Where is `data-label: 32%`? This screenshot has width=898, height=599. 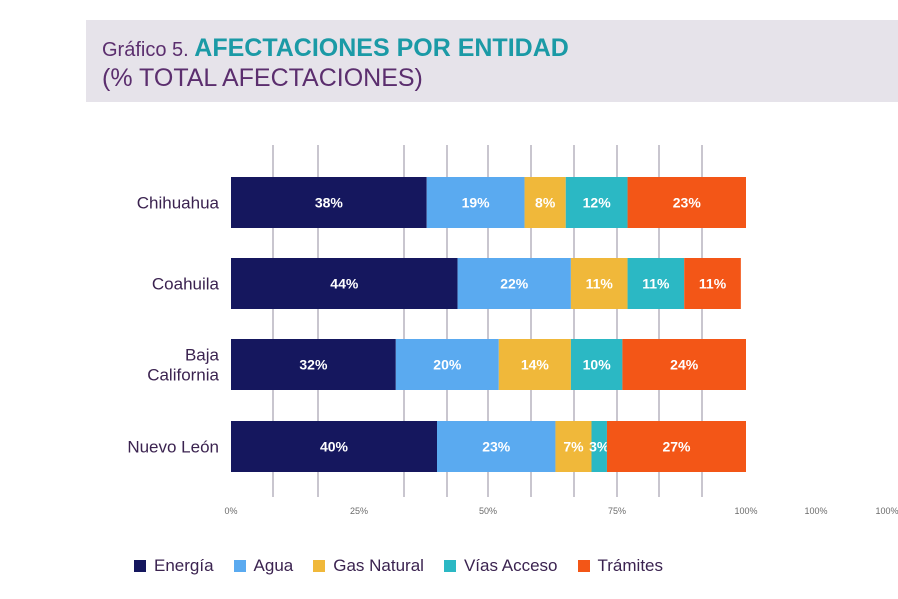
data-label: 32% is located at coordinates (313, 365).